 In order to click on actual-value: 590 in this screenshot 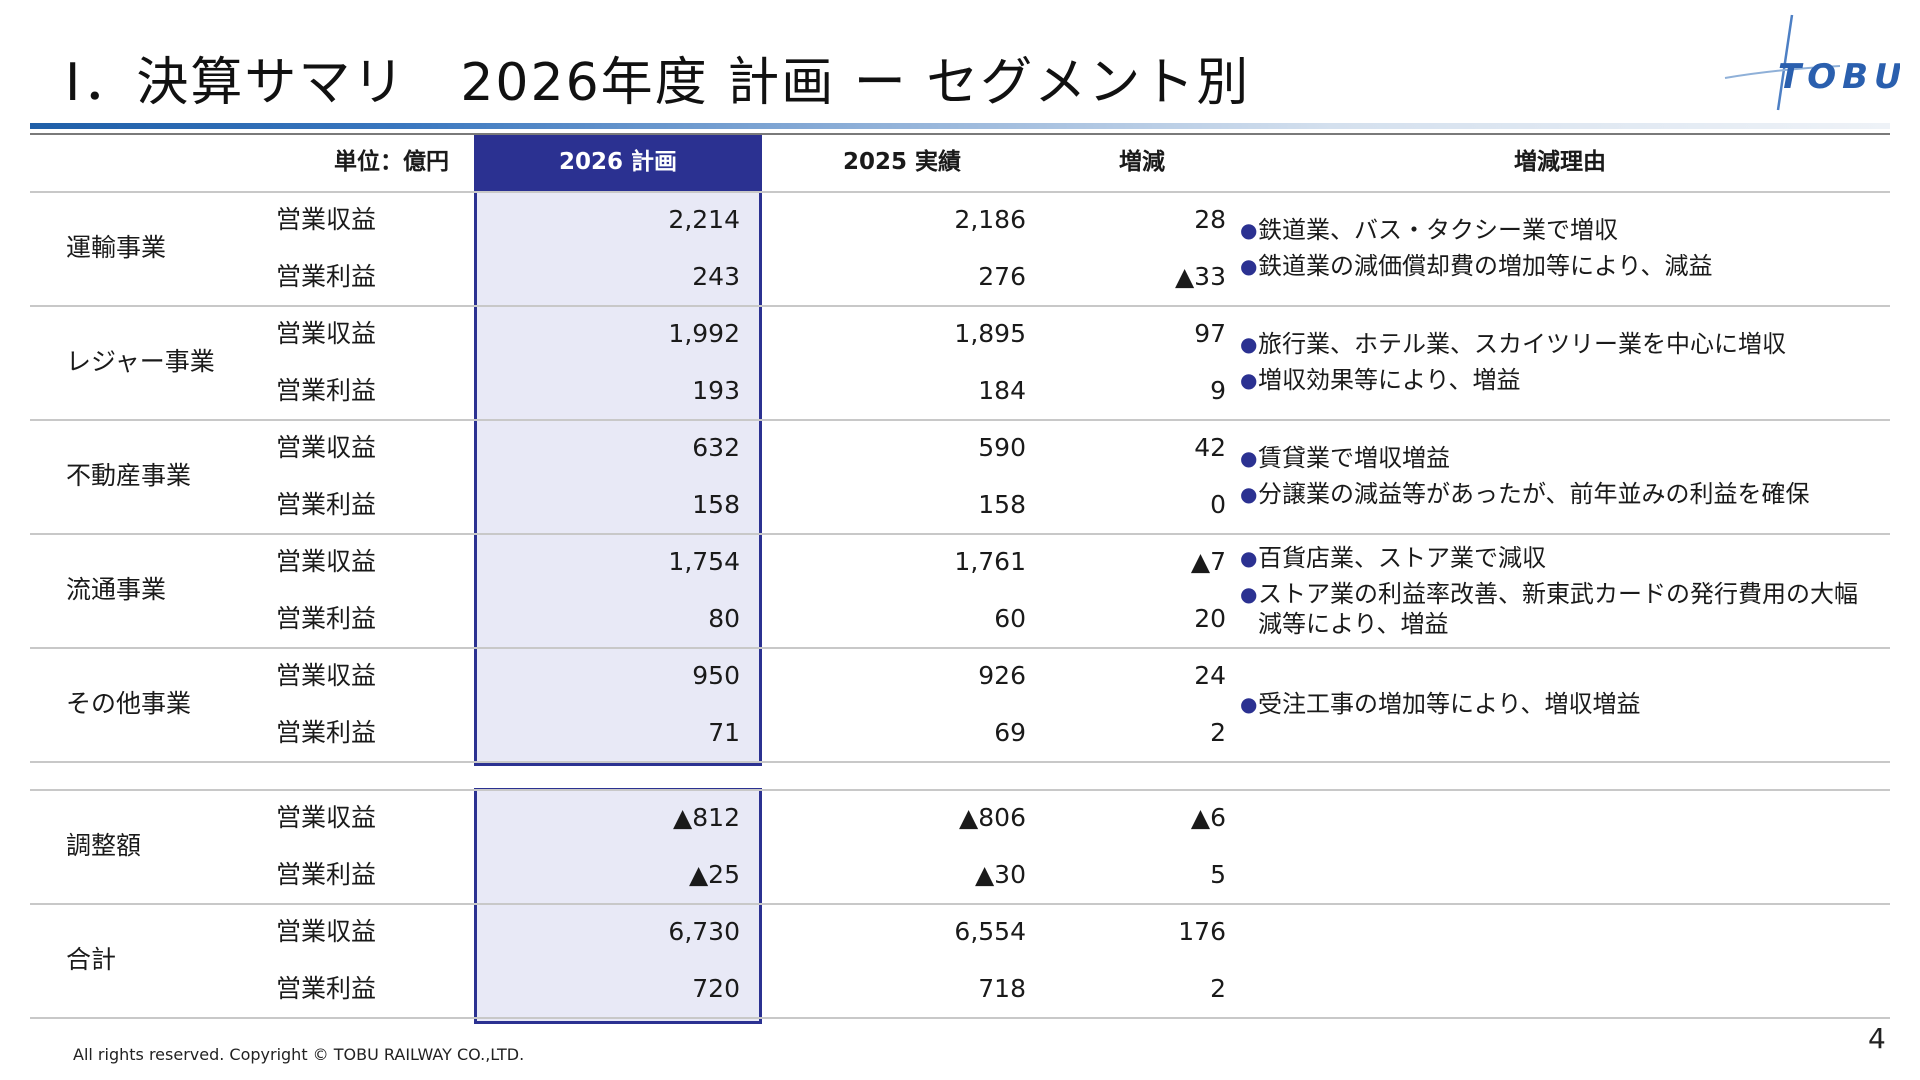, I will do `click(1002, 447)`.